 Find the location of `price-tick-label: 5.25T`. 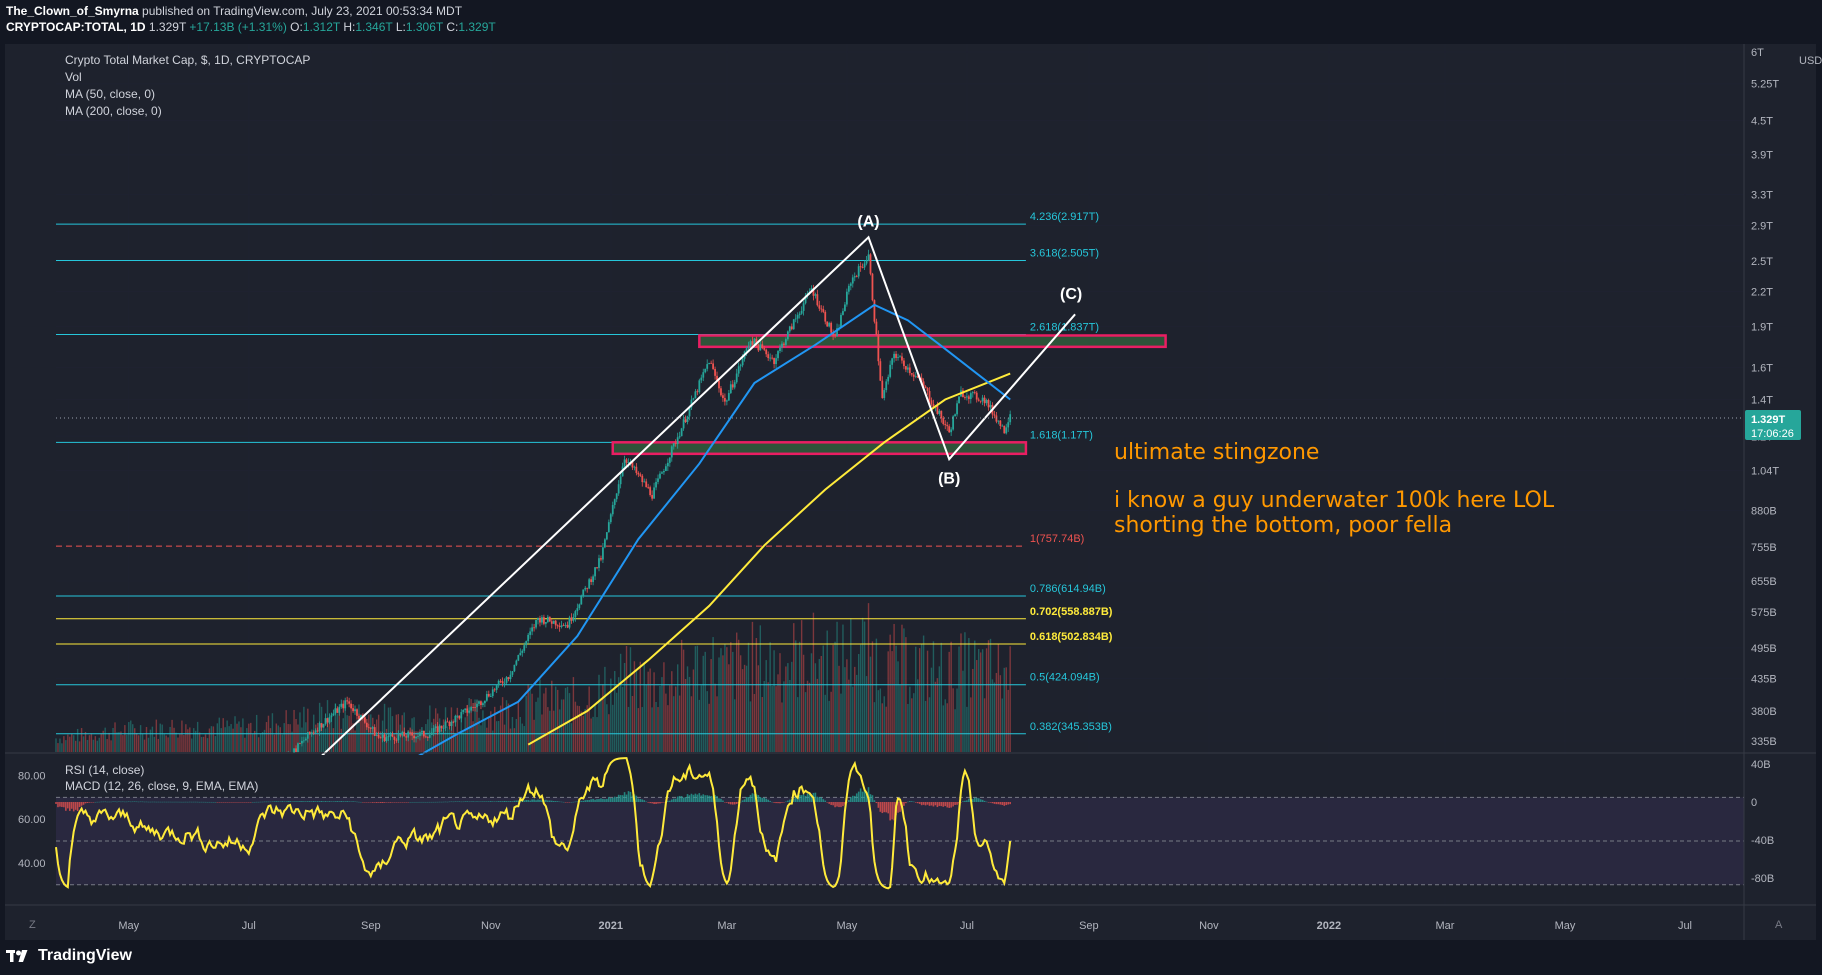

price-tick-label: 5.25T is located at coordinates (1765, 85).